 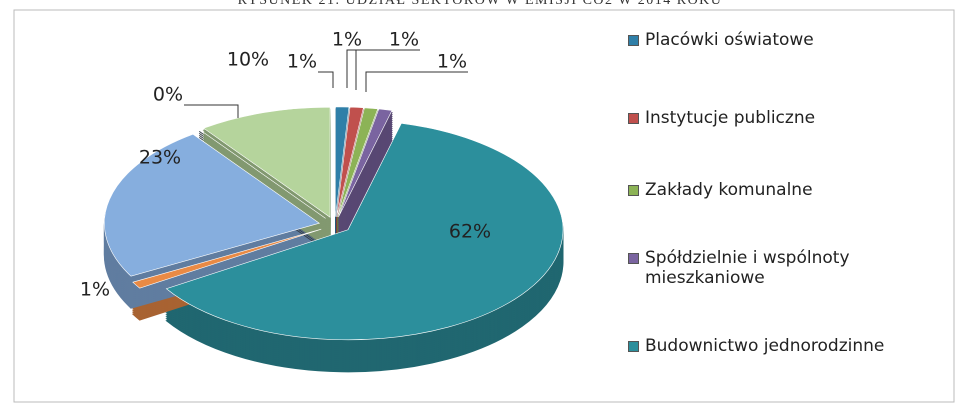 I want to click on data-label: 0%, so click(x=168, y=95).